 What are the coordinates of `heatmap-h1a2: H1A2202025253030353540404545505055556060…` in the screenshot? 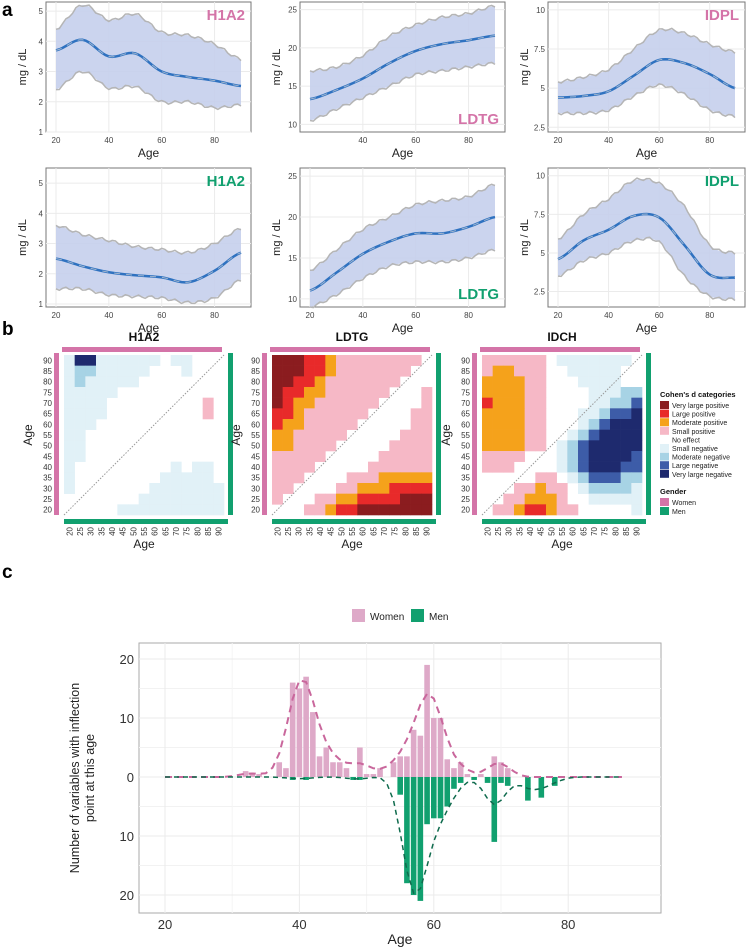 It's located at (127, 440).